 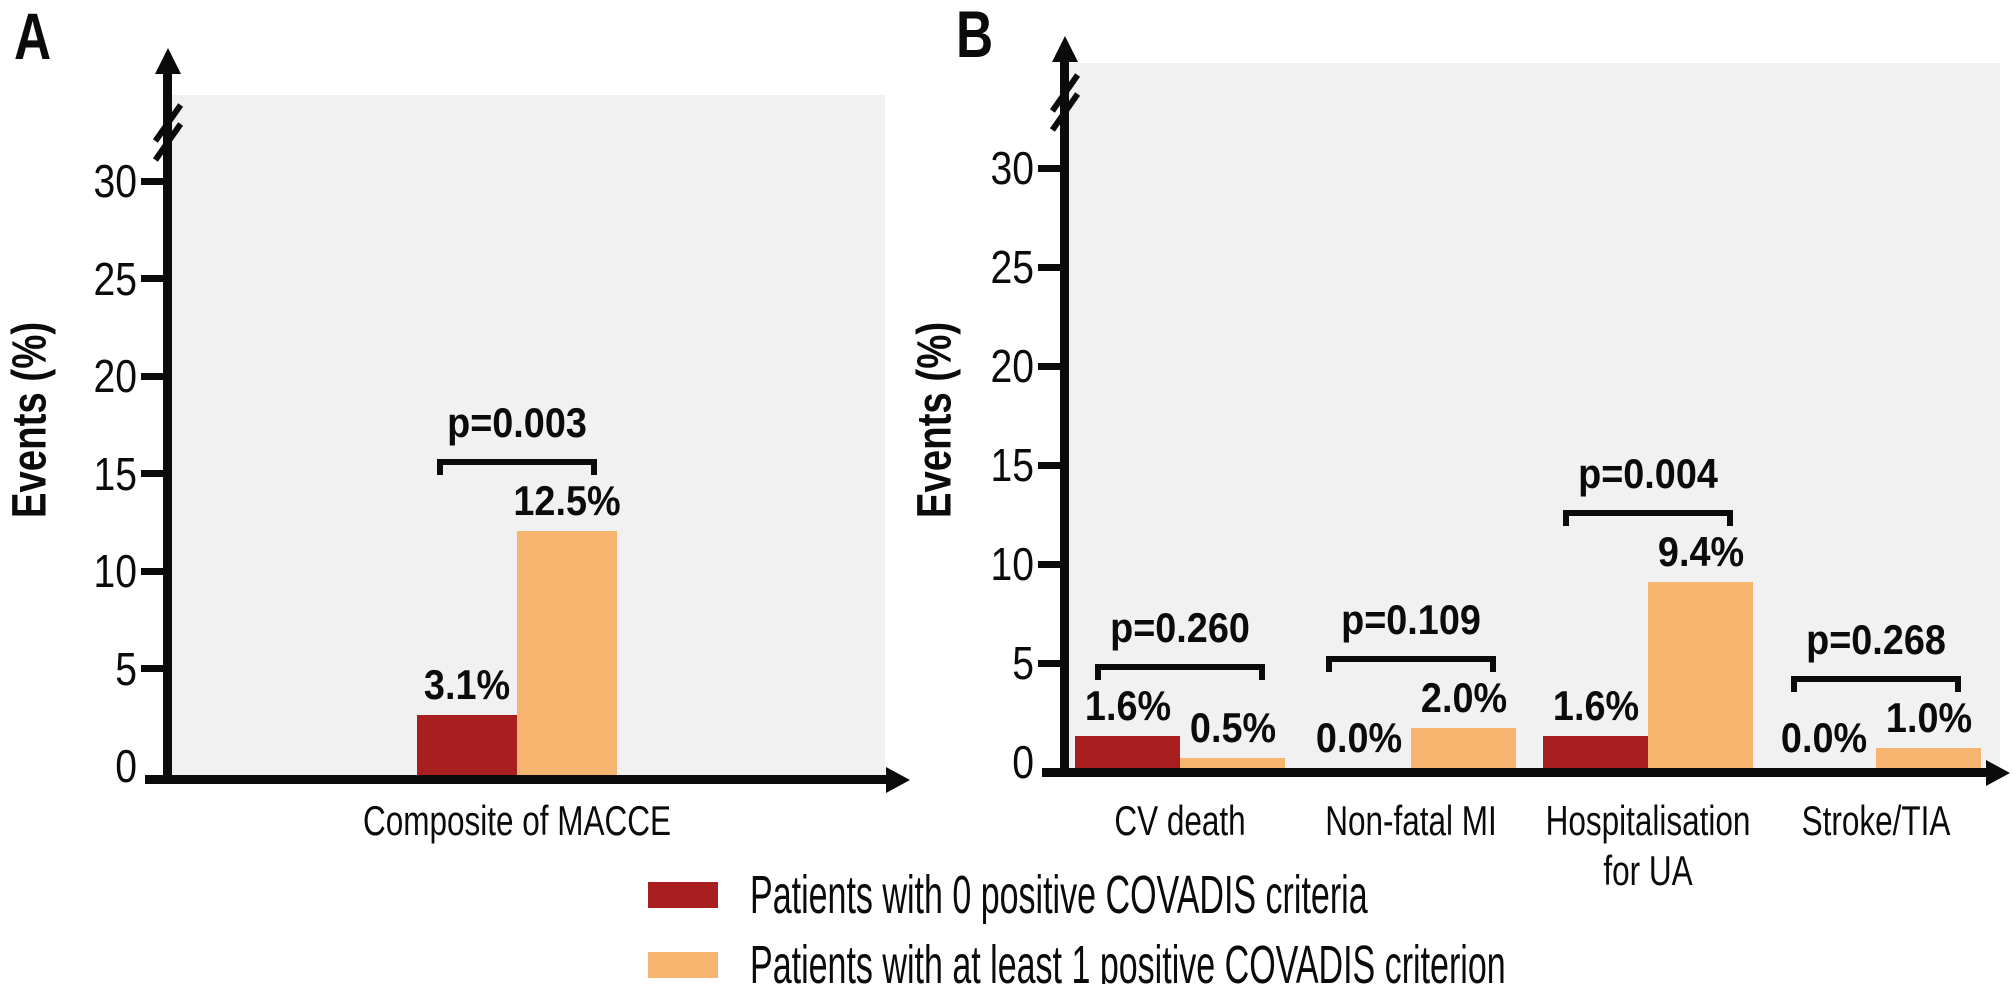 What do you see at coordinates (1648, 820) in the screenshot?
I see `category-label-hospitalisation: Hospitalisation` at bounding box center [1648, 820].